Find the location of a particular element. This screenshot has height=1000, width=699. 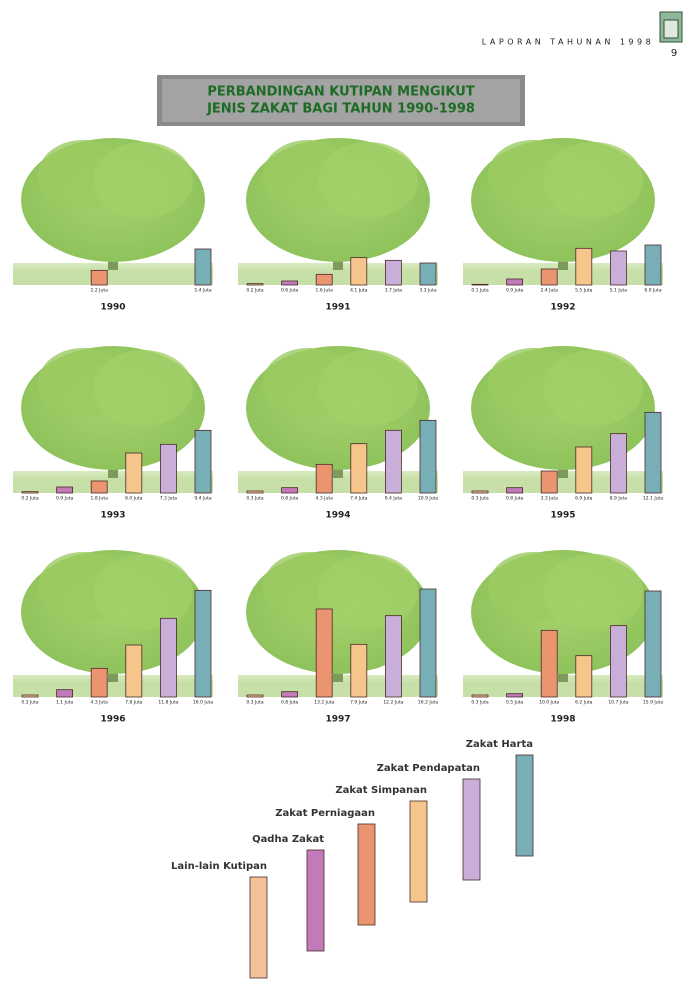

chart-year: 1991 is located at coordinates (337, 308).